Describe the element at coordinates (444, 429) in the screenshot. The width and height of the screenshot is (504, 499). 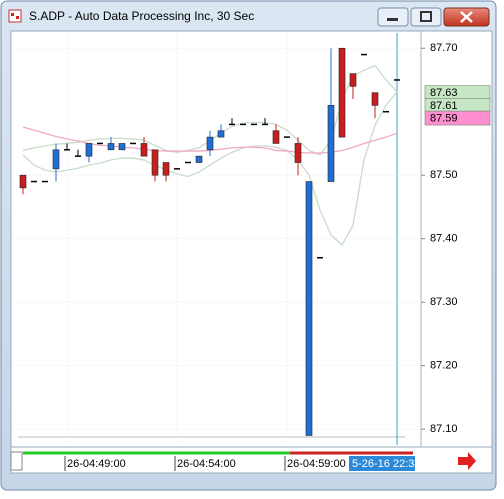
I see `y-tick-label: 87.10` at that location.